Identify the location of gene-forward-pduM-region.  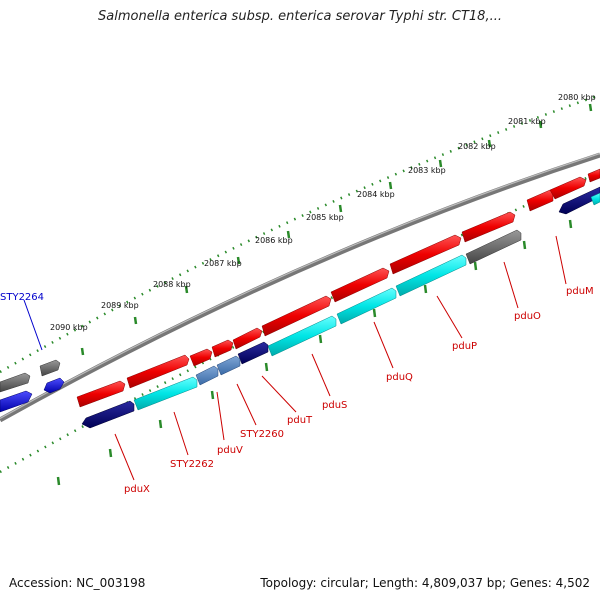
(540, 200).